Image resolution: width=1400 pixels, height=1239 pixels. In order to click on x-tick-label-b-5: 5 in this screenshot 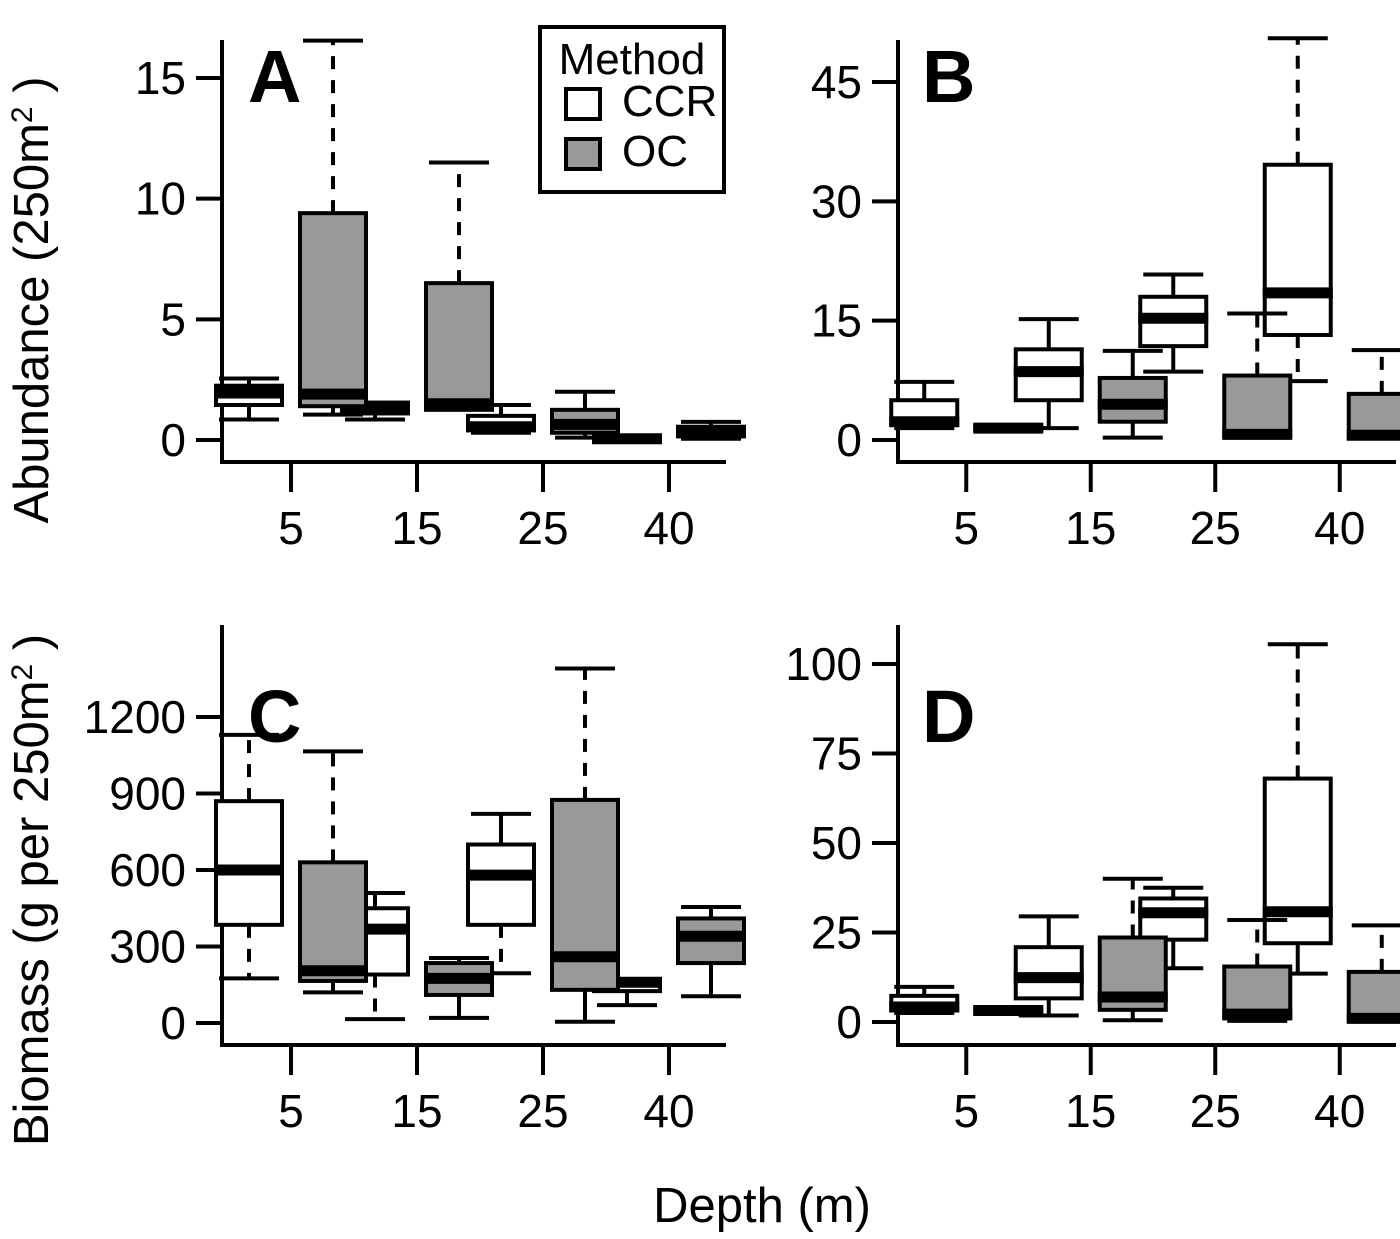, I will do `click(966, 528)`.